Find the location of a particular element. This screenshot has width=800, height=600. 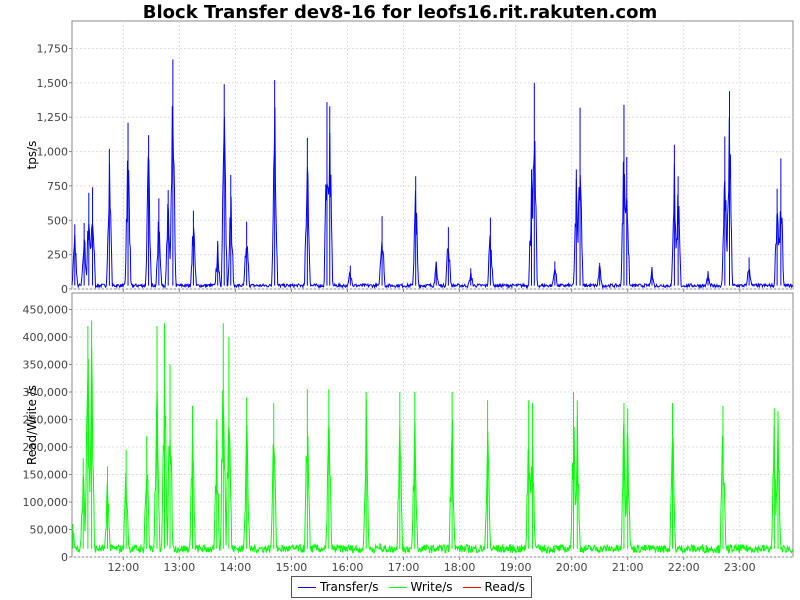

y-tick-label: 250 is located at coordinates (57, 255).